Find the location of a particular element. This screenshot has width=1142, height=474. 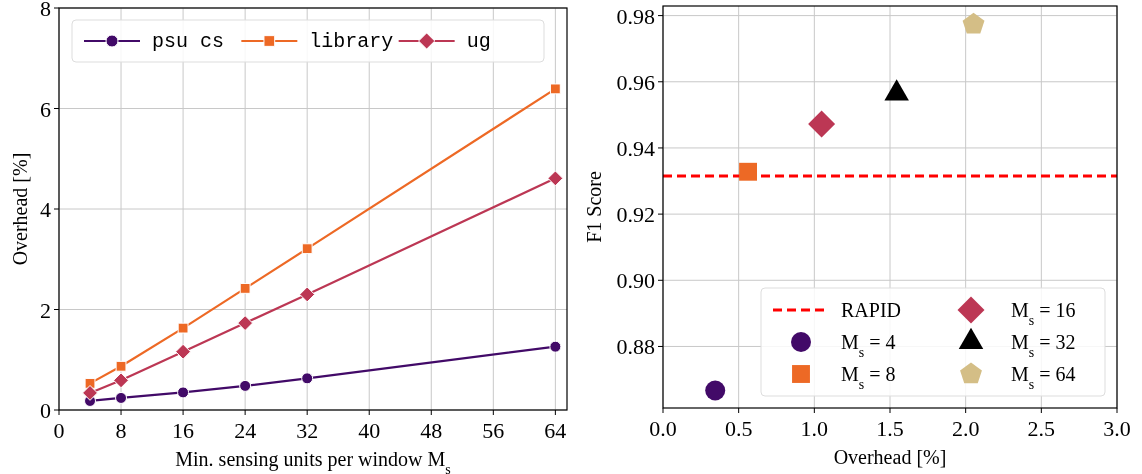

x-tick-label: 0.0 is located at coordinates (663, 428).